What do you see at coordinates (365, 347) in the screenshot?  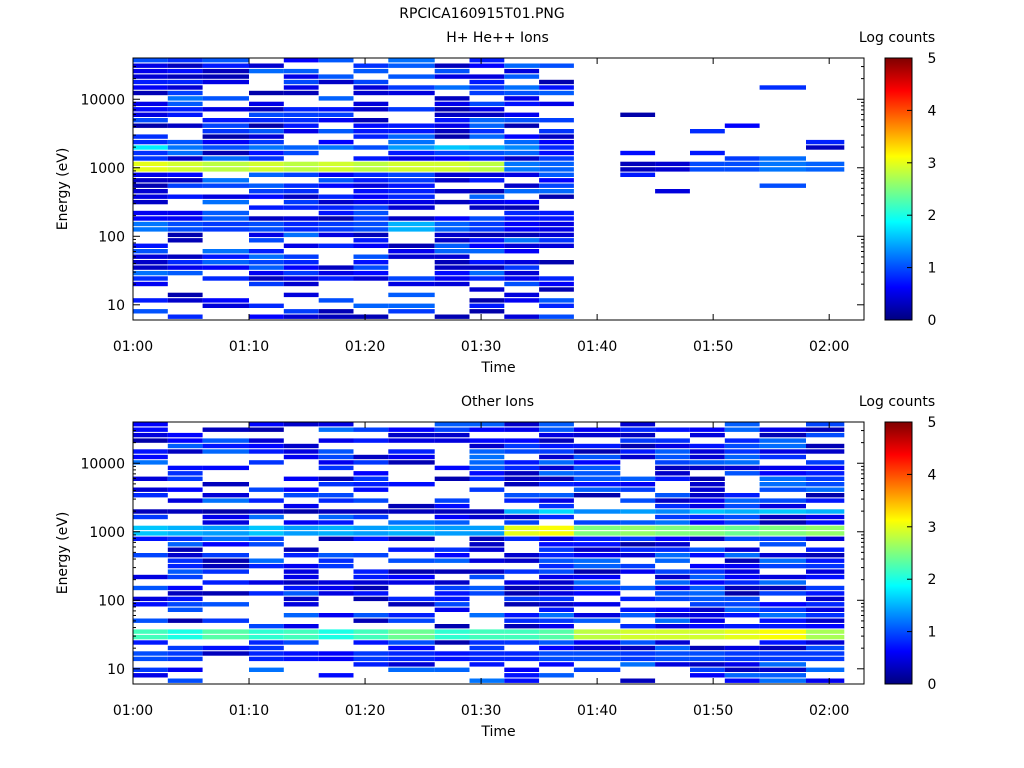 I see `x-tick-label: 01:20` at bounding box center [365, 347].